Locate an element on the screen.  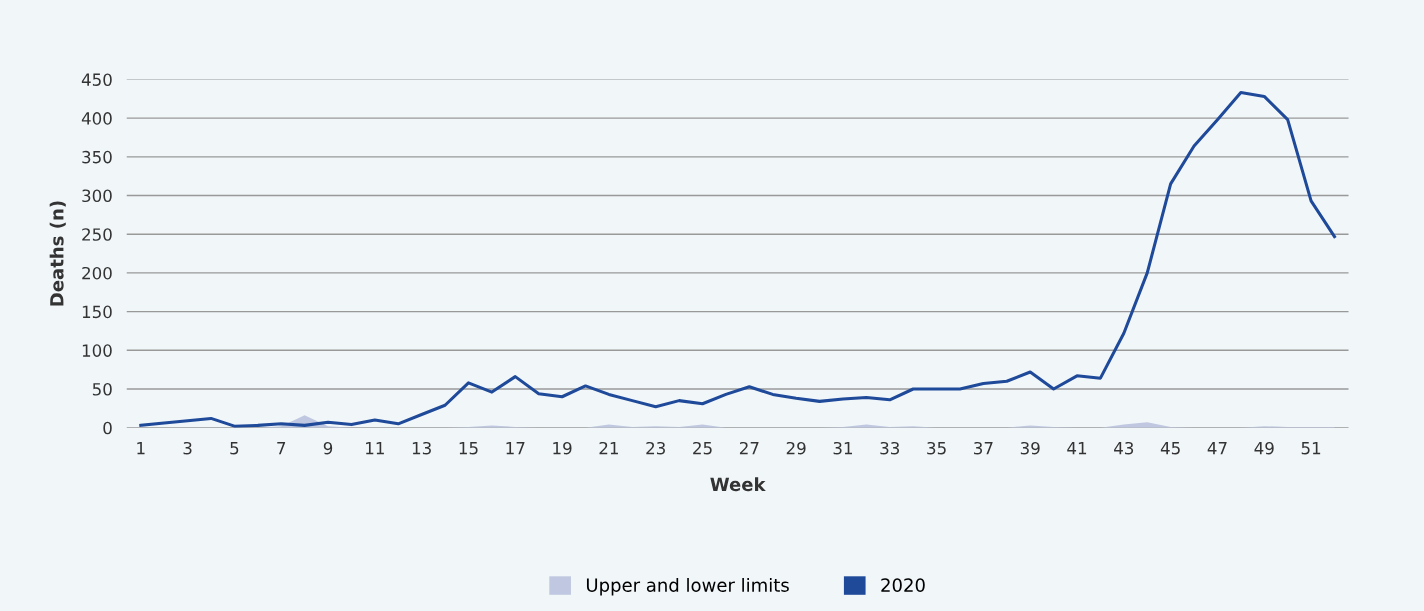
x-tick-label: 37 is located at coordinates (983, 448).